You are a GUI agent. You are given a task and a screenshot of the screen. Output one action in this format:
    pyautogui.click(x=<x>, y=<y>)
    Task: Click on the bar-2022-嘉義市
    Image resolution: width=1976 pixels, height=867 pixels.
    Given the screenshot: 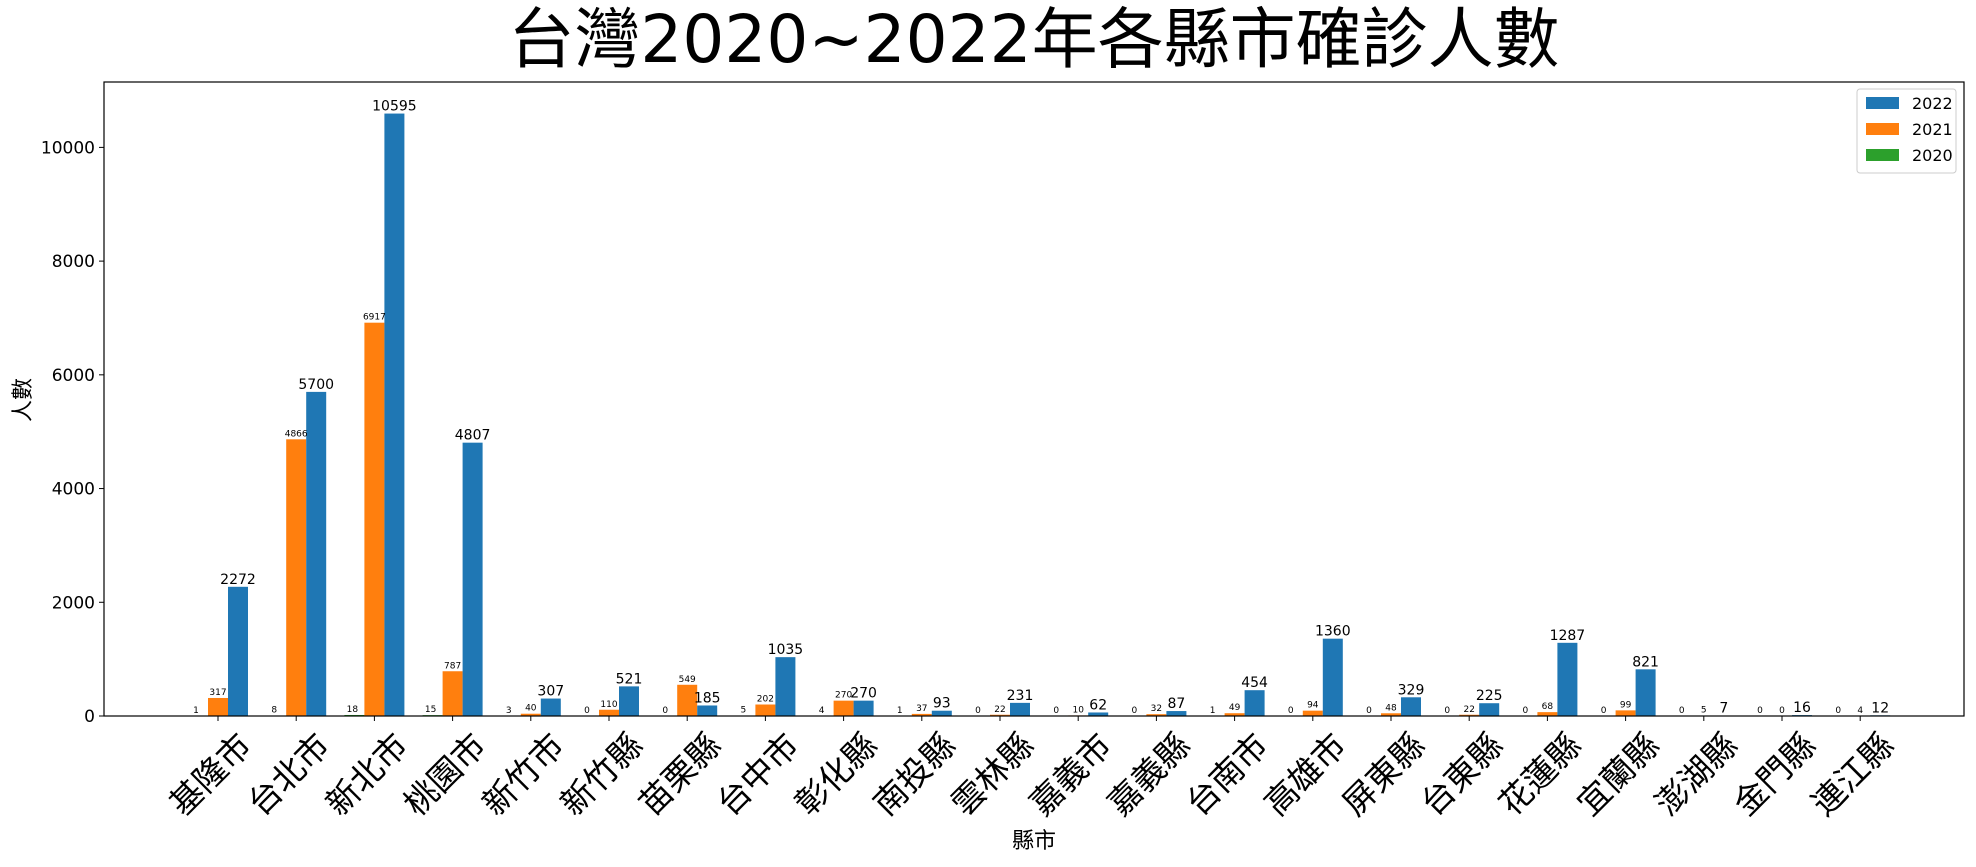 What is the action you would take?
    pyautogui.click(x=1098, y=714)
    